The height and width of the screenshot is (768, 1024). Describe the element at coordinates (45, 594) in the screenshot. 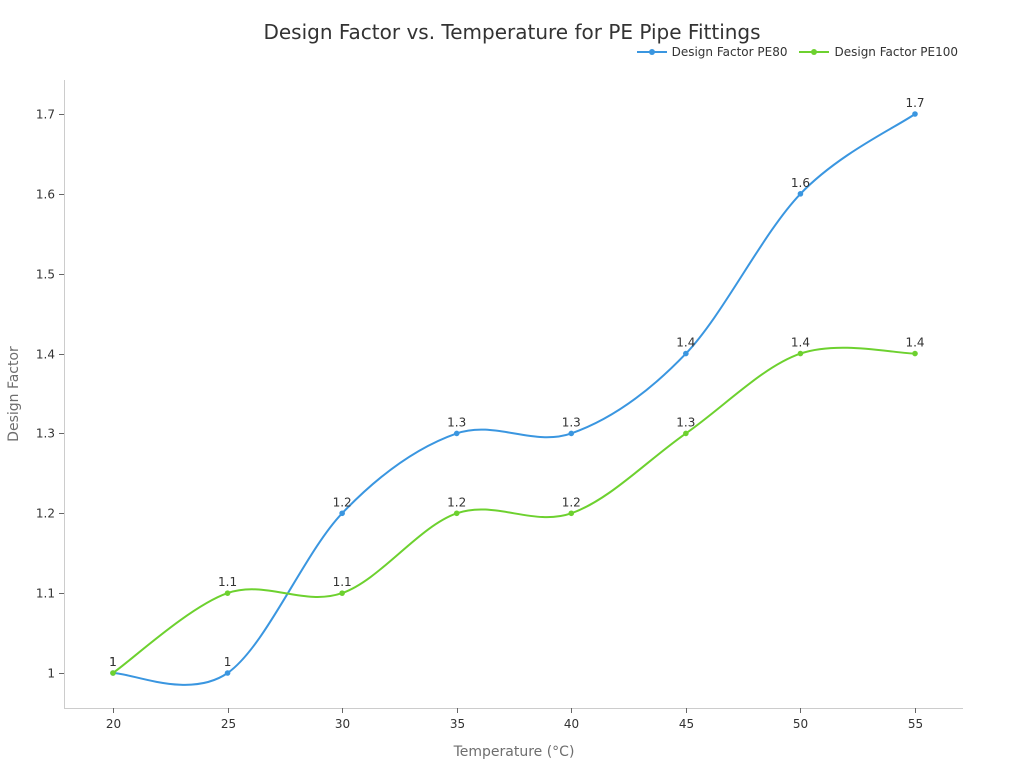

I see `y-tick-label: 1.1` at that location.